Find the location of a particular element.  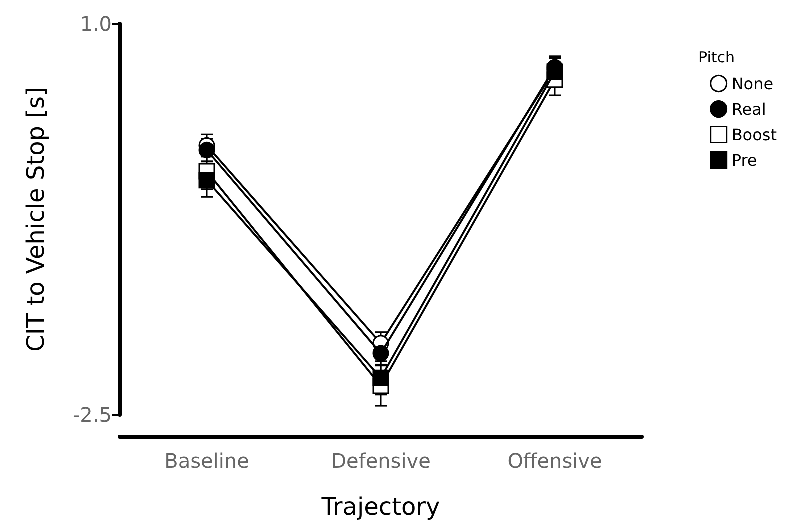

legend-label: Real is located at coordinates (749, 109).